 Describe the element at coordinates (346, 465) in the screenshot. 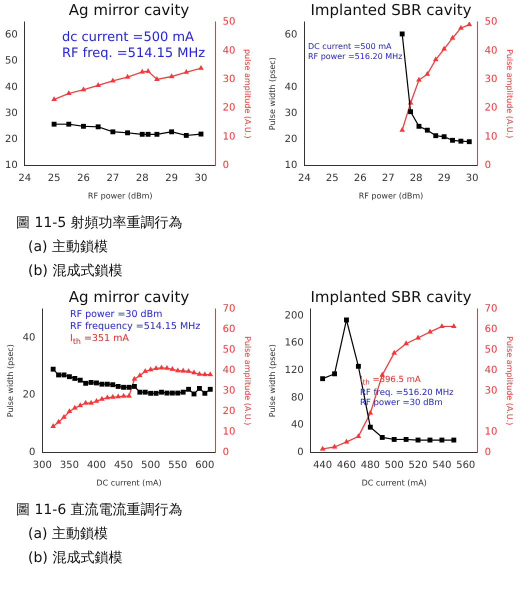

I see `x-tick-label: 460` at that location.